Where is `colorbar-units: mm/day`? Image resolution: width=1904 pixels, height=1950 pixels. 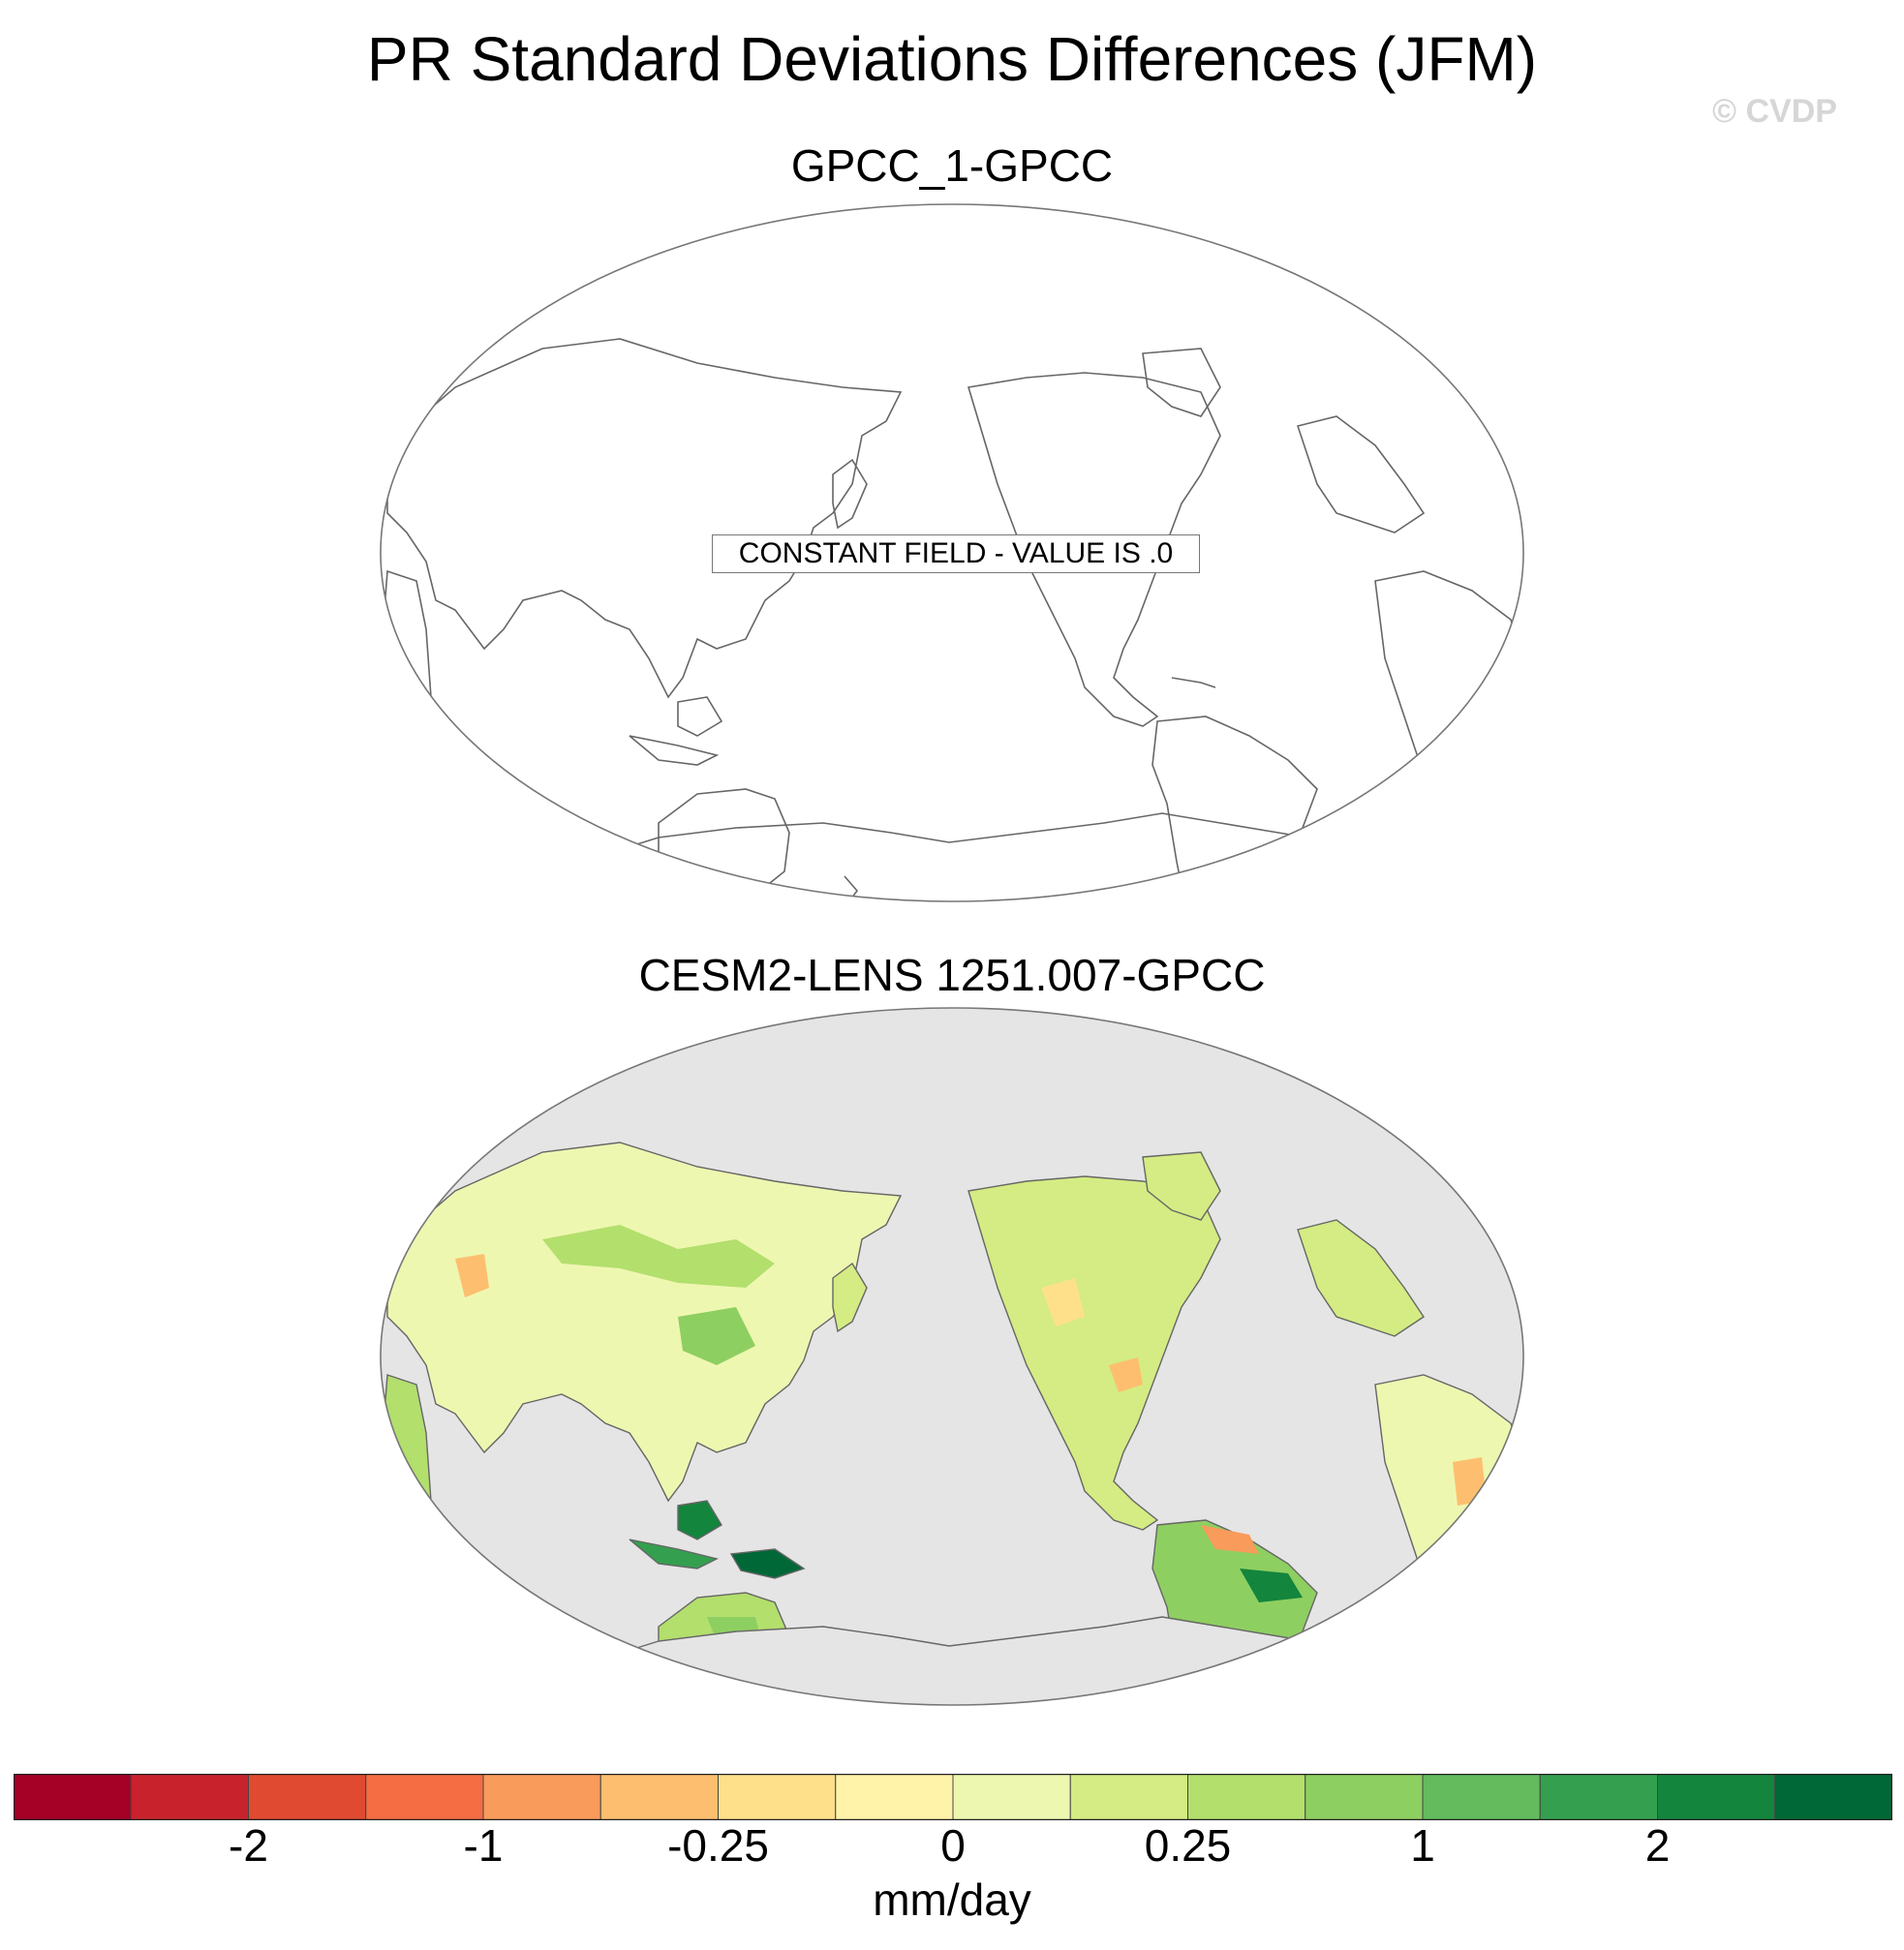
colorbar-units: mm/day is located at coordinates (952, 1899).